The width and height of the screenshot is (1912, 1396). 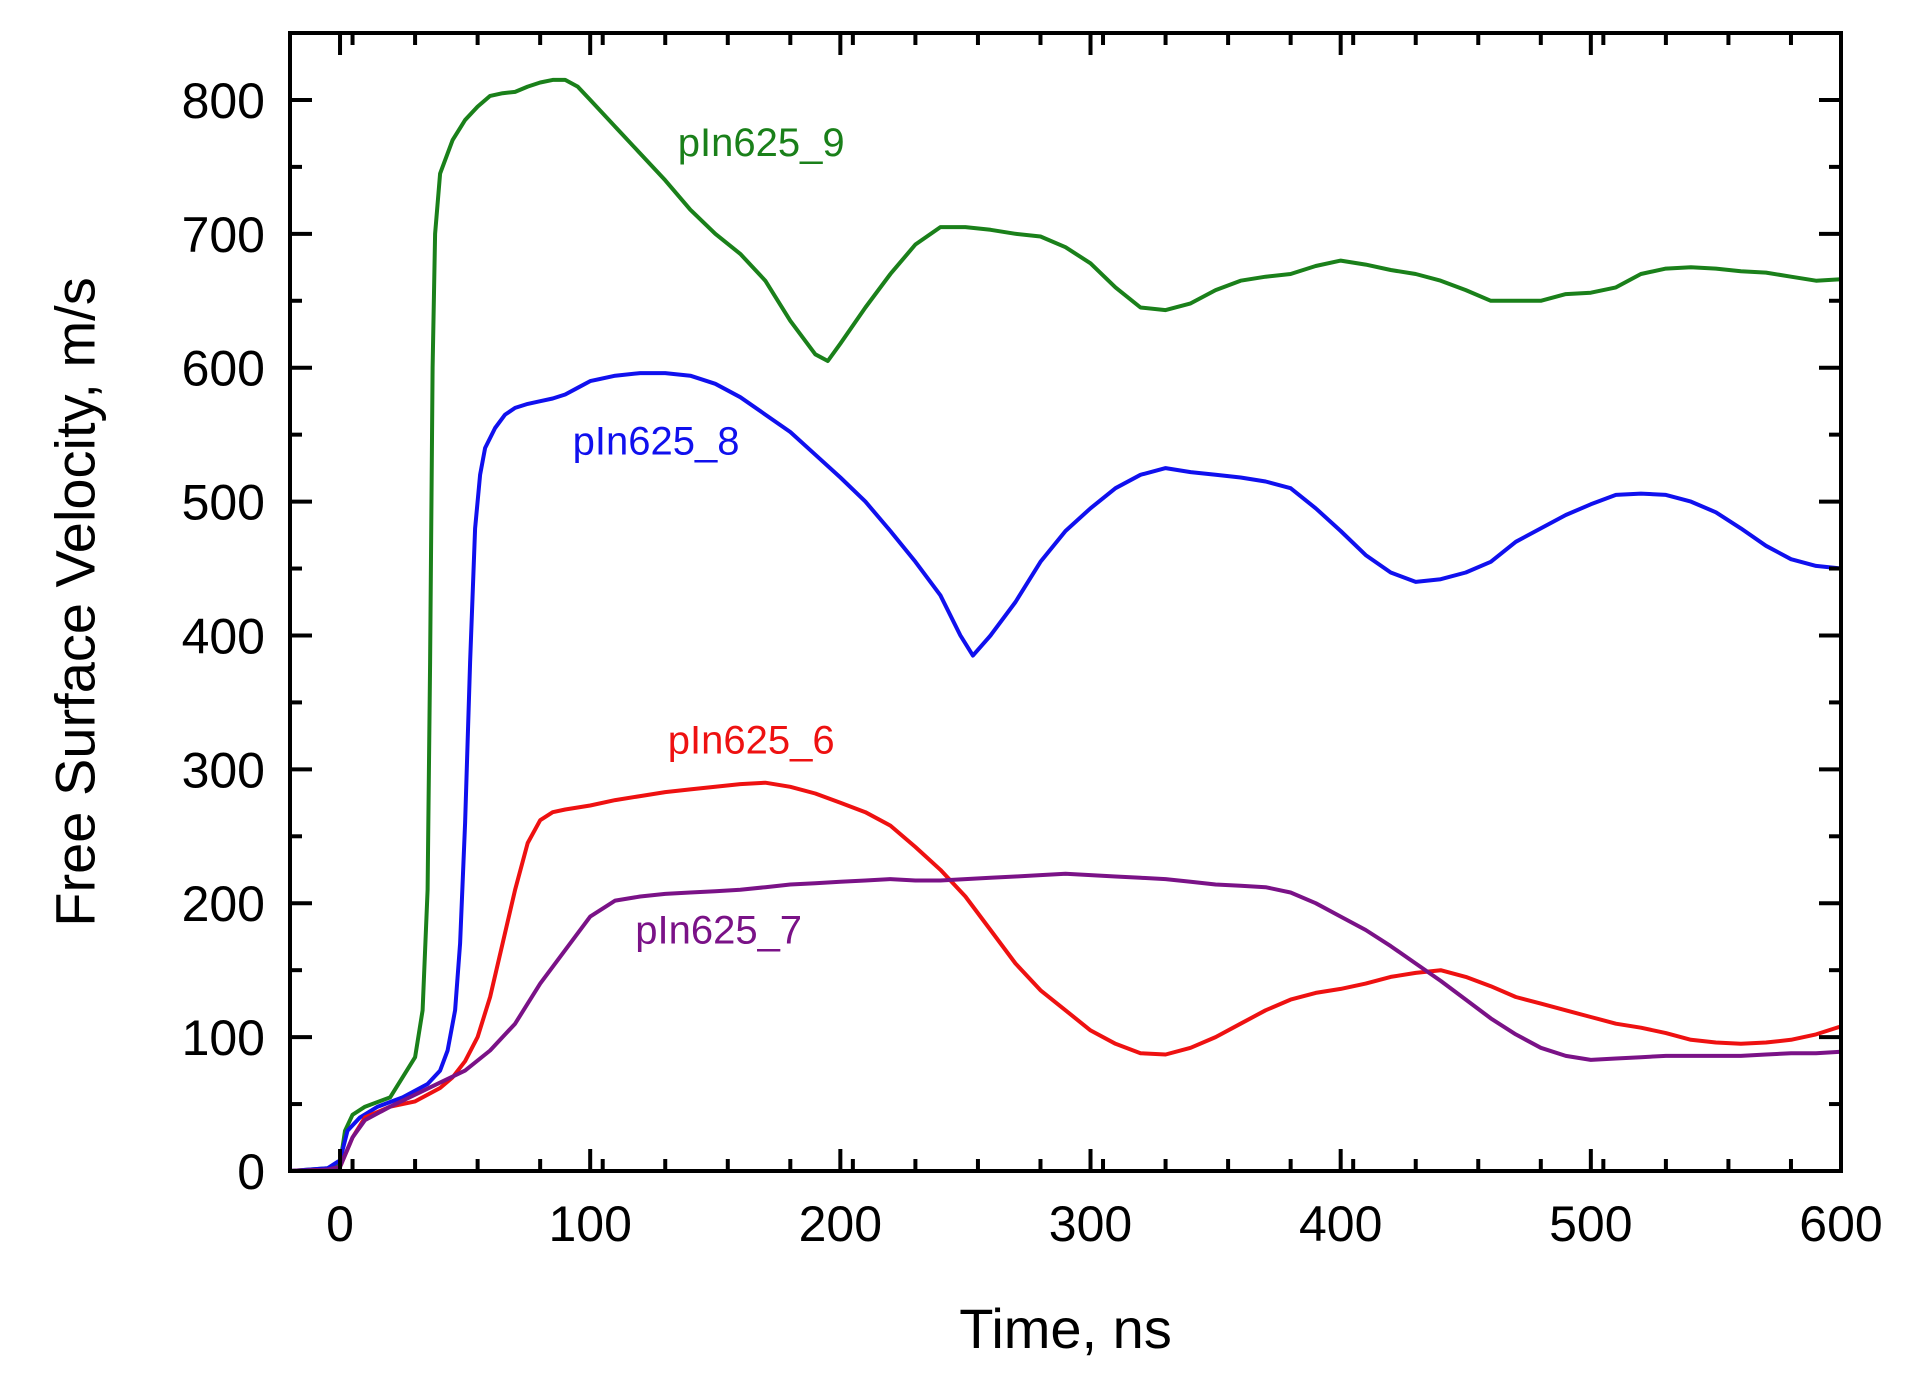 I want to click on series-label-pin625-7: pIn625_7, so click(x=718, y=930).